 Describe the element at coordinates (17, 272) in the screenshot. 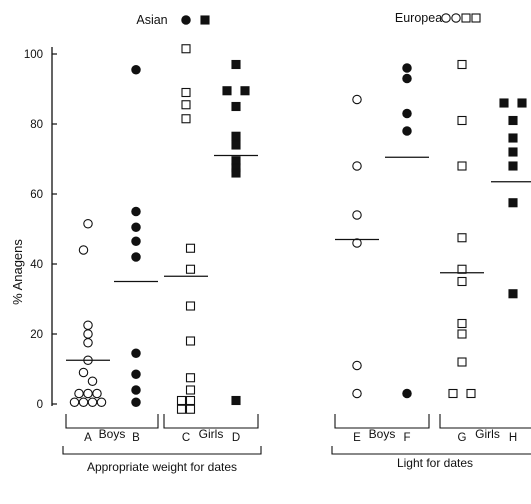

I see `y-axis-label: % Anagens` at that location.